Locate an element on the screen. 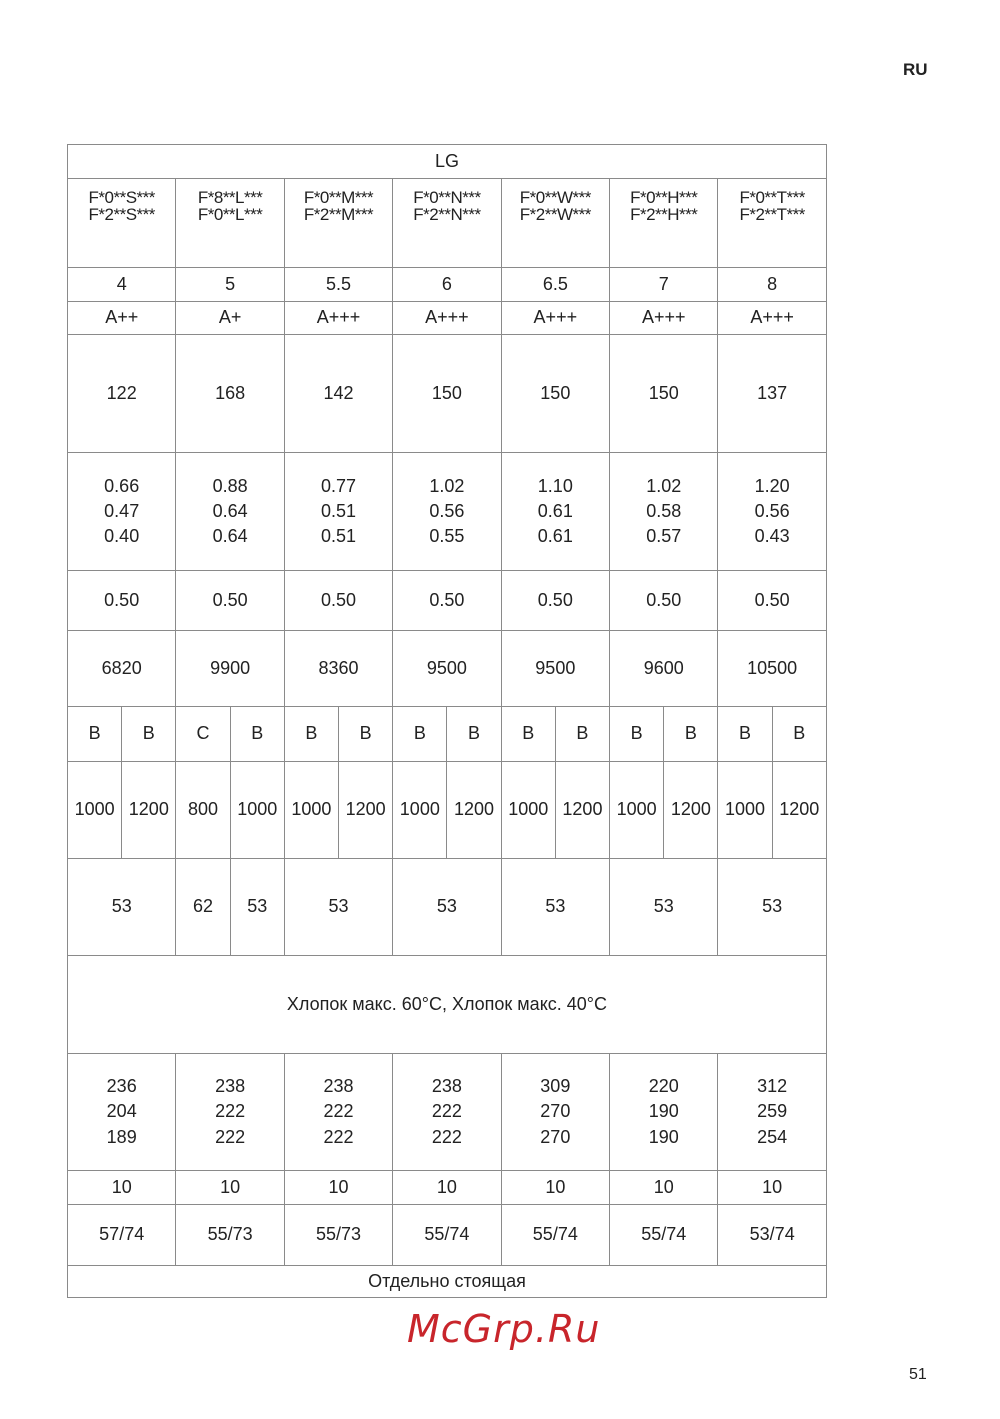 This screenshot has width=1000, height=1419. table-cell: 142 is located at coordinates (338, 393).